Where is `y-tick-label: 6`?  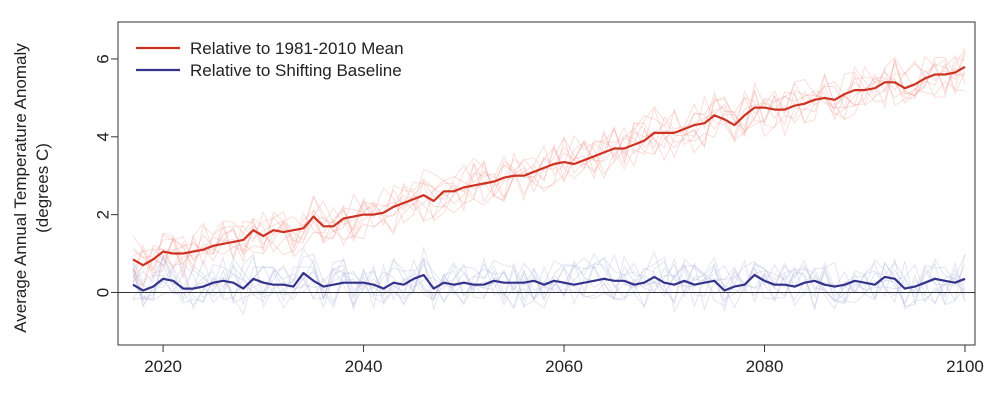 y-tick-label: 6 is located at coordinates (102, 58).